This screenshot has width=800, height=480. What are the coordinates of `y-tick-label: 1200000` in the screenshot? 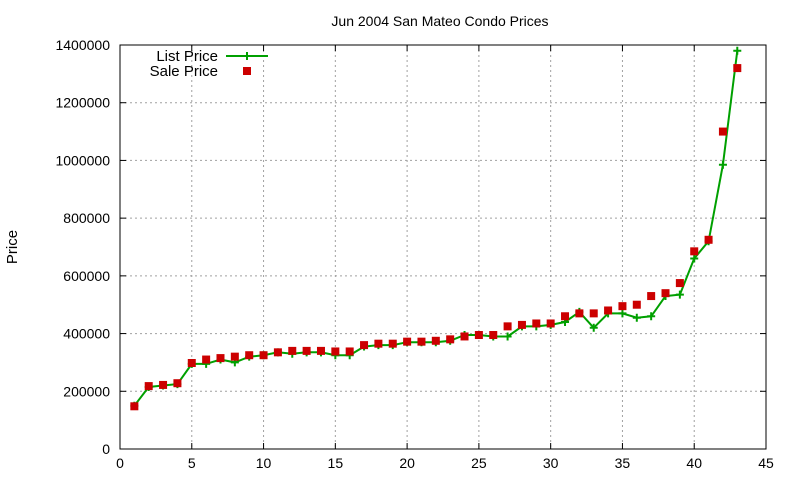 It's located at (82, 103).